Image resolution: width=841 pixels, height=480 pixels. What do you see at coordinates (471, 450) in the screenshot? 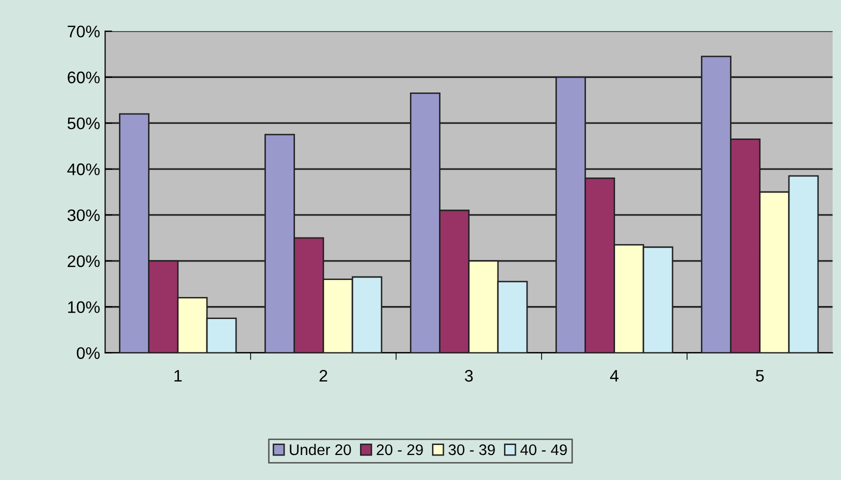
I see `legend-label: 30 - 39` at bounding box center [471, 450].